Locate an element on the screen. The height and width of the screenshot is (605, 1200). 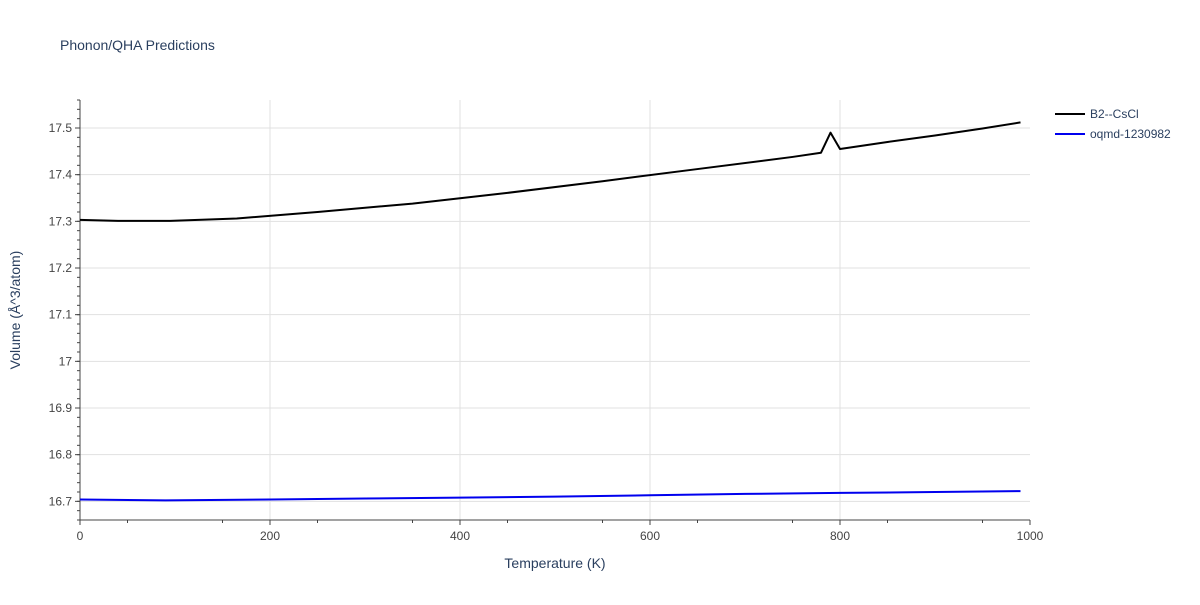
legend-item-0: B2--CsCl is located at coordinates (1097, 114).